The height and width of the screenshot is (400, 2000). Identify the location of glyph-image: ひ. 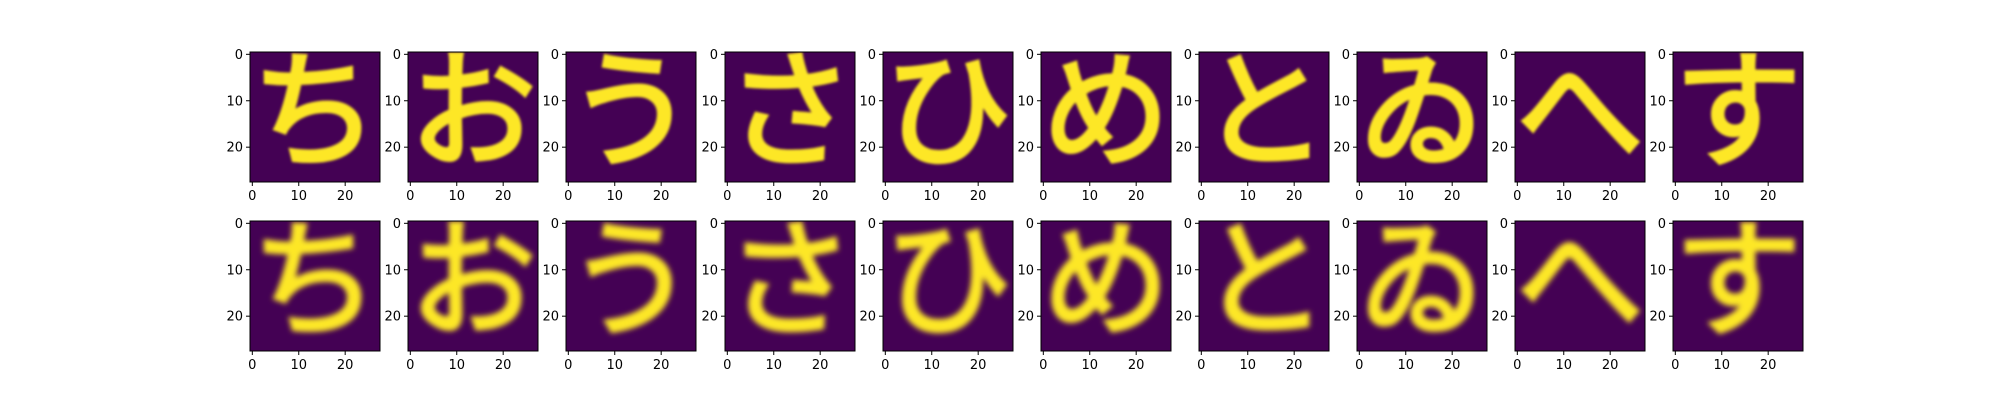
(947, 281).